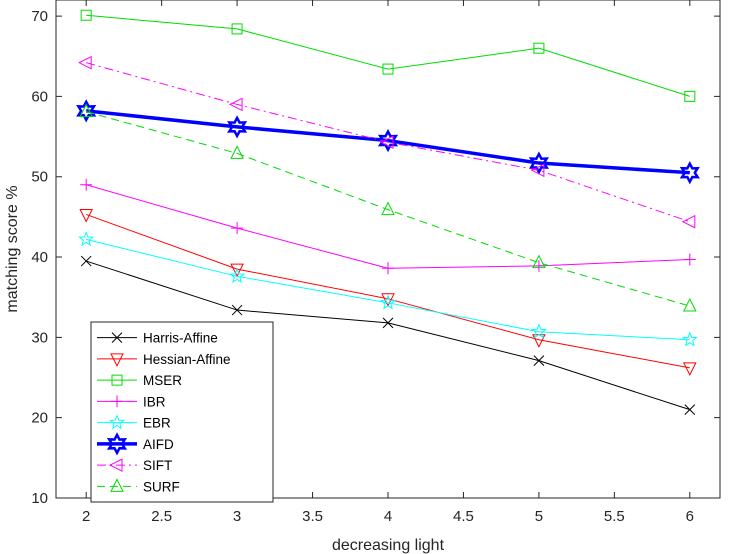 This screenshot has width=739, height=554. Describe the element at coordinates (157, 465) in the screenshot. I see `legend-label-sift: SIFT` at that location.